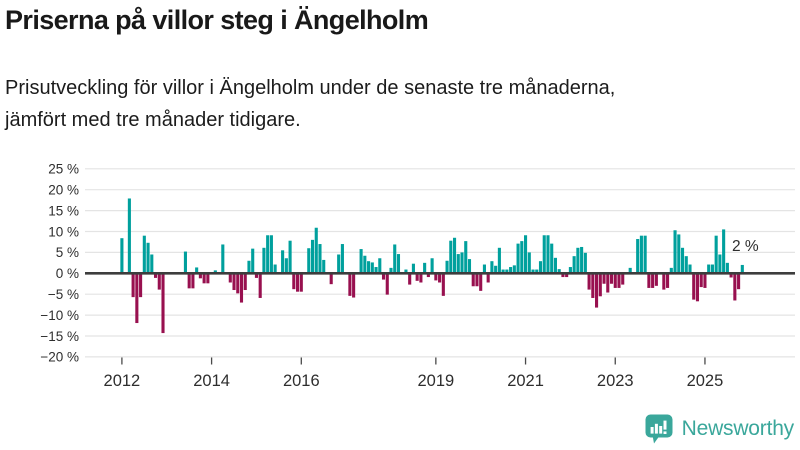  What do you see at coordinates (738, 428) in the screenshot?
I see `brand-name: Newsworthy` at bounding box center [738, 428].